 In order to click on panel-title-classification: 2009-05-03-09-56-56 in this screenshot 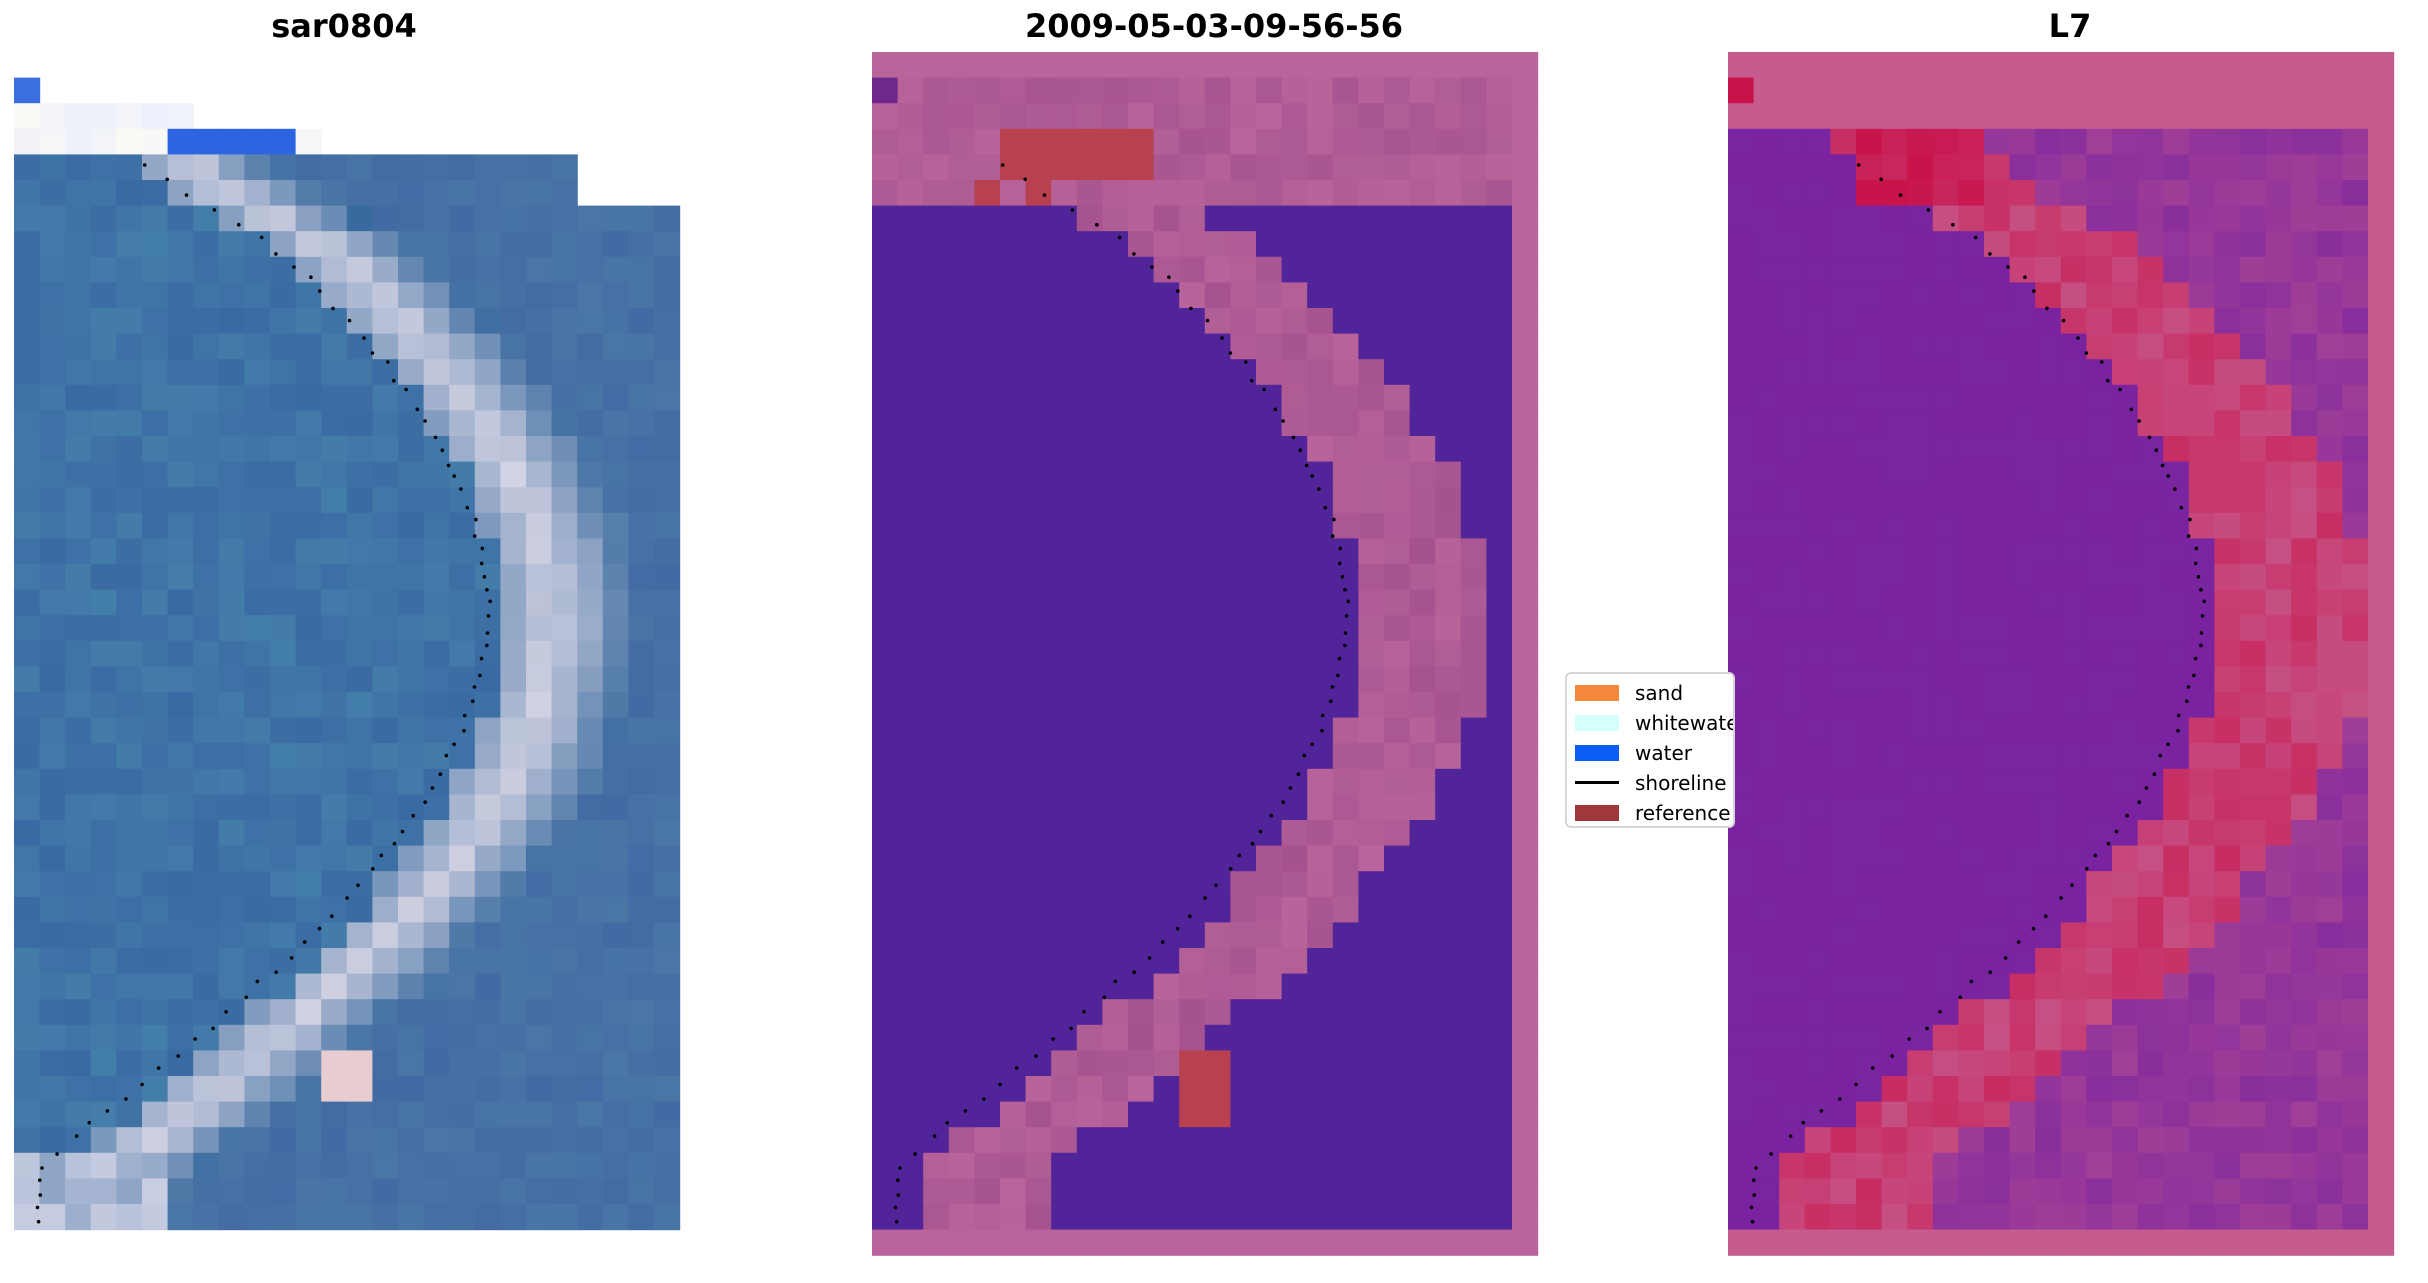, I will do `click(1214, 26)`.